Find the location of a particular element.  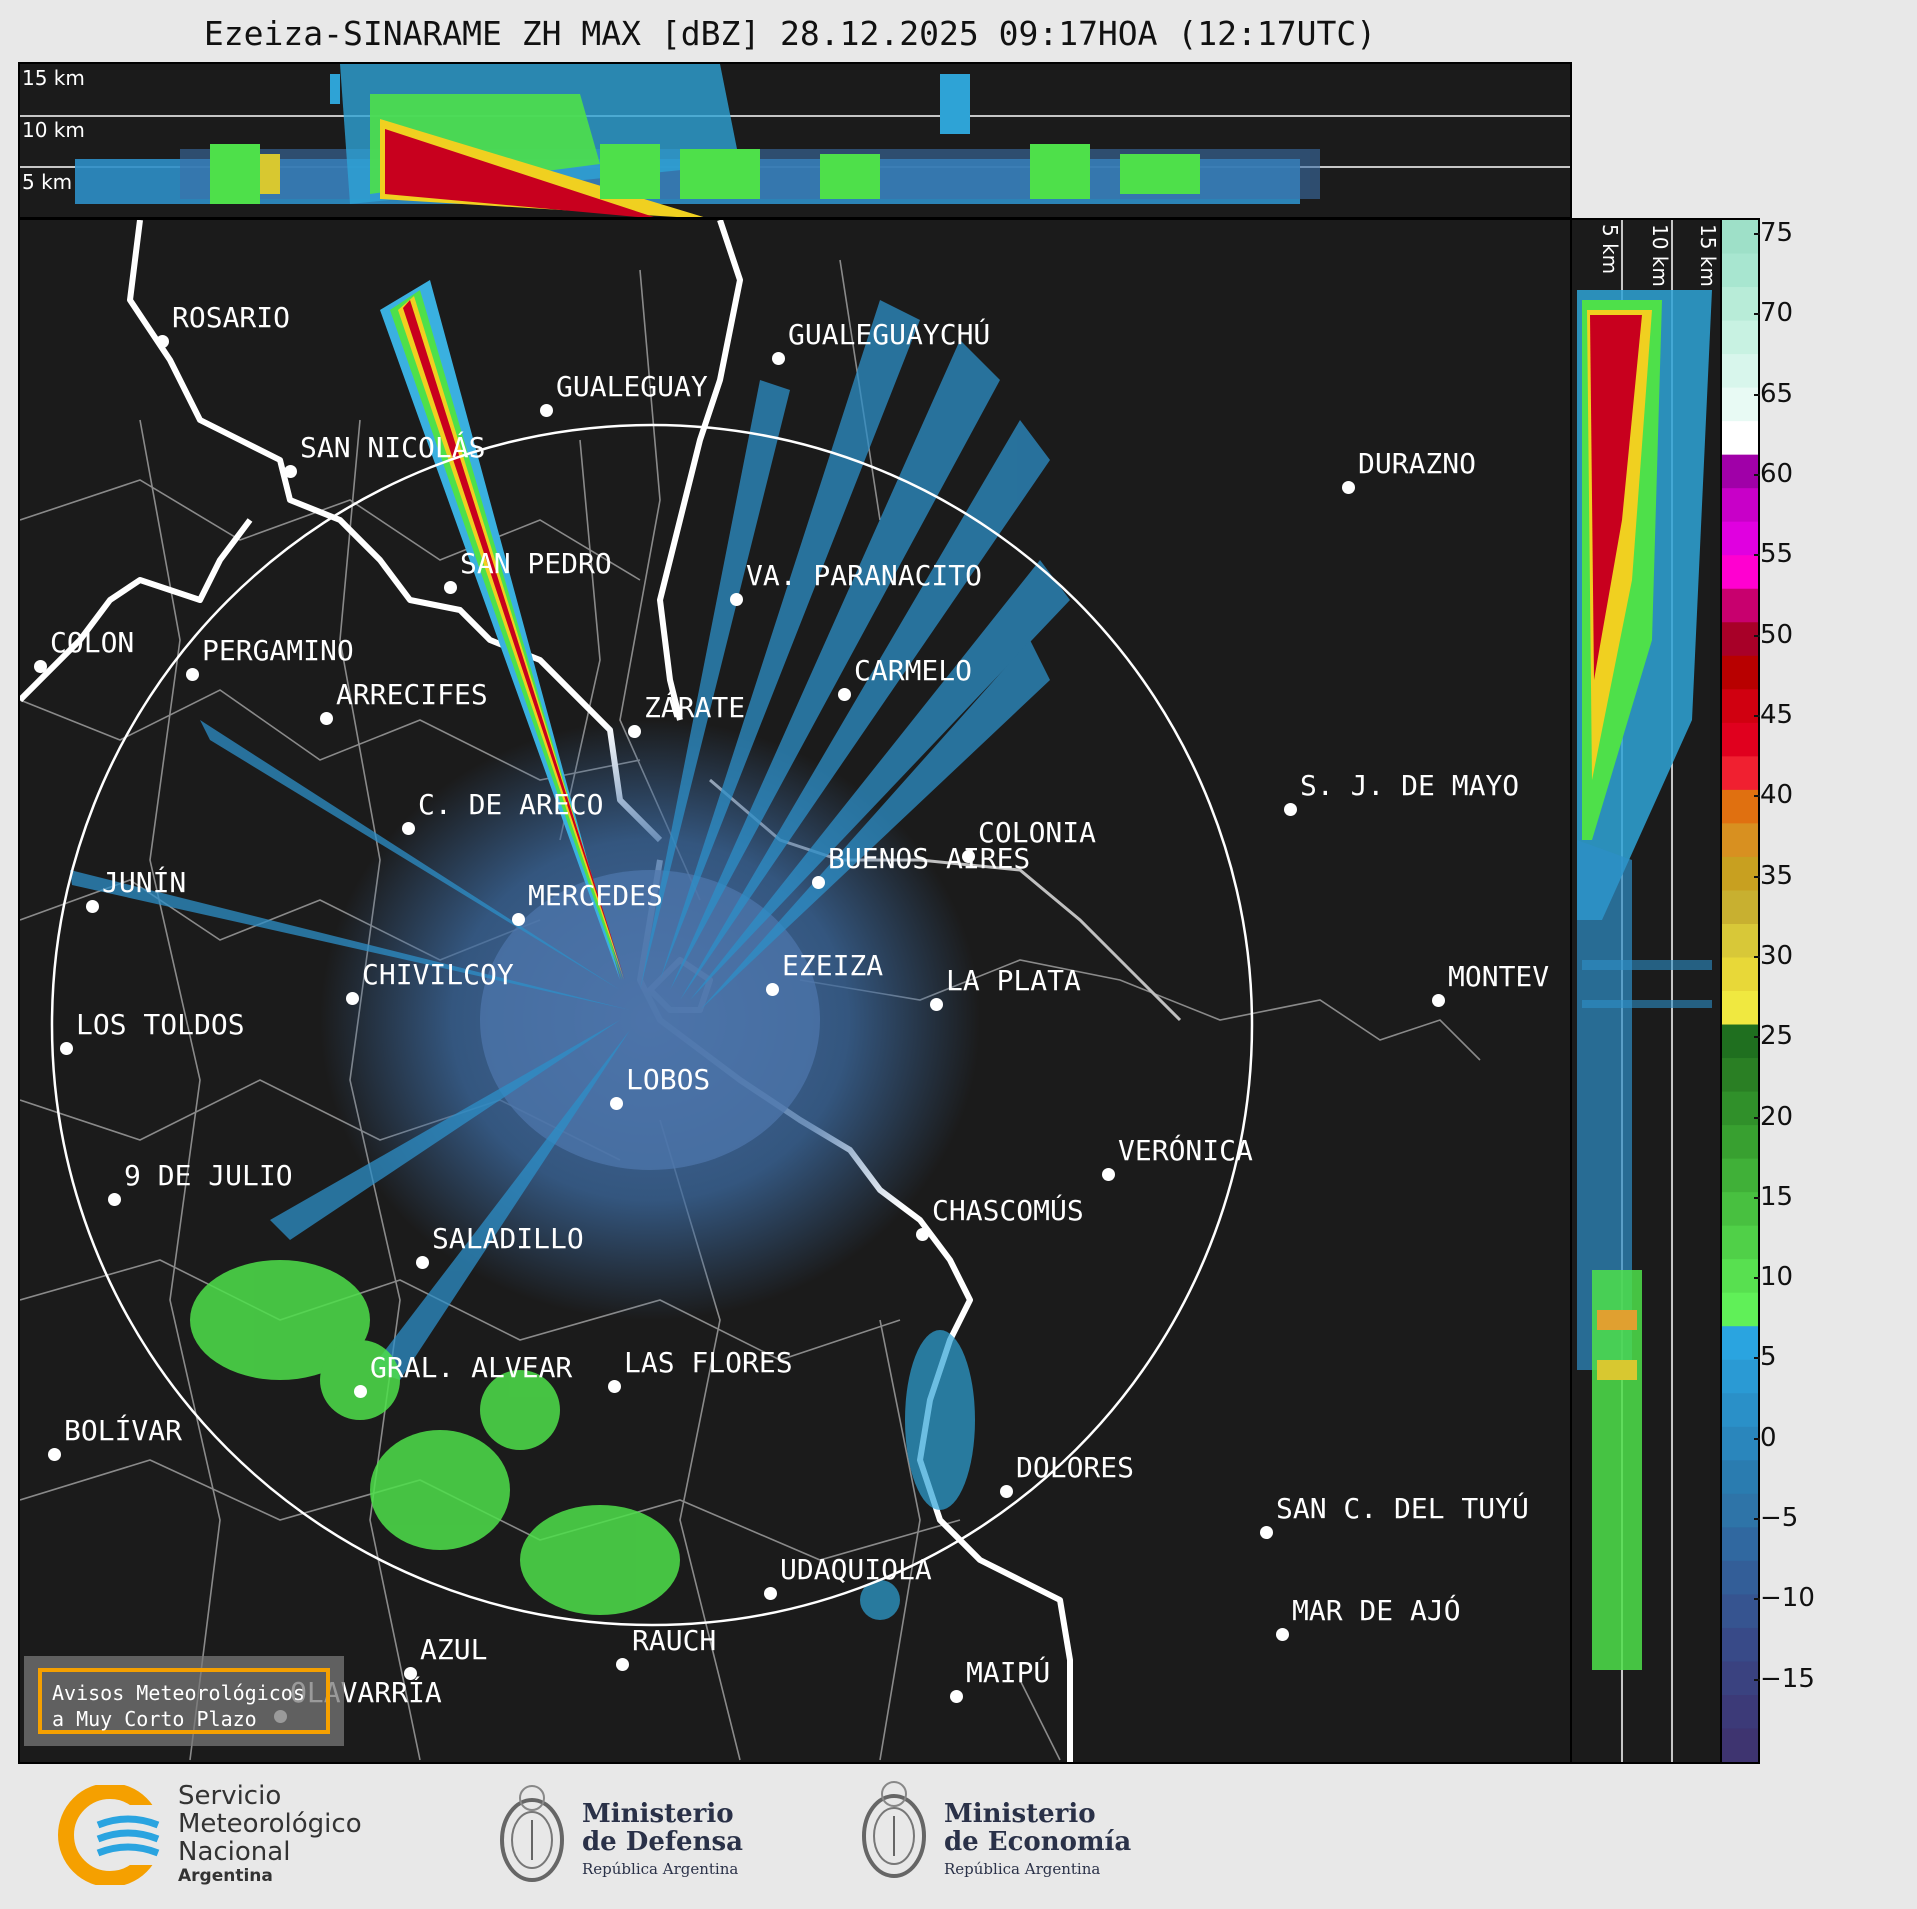

side-altitude-label-5: 5 km is located at coordinates (1610, 249).